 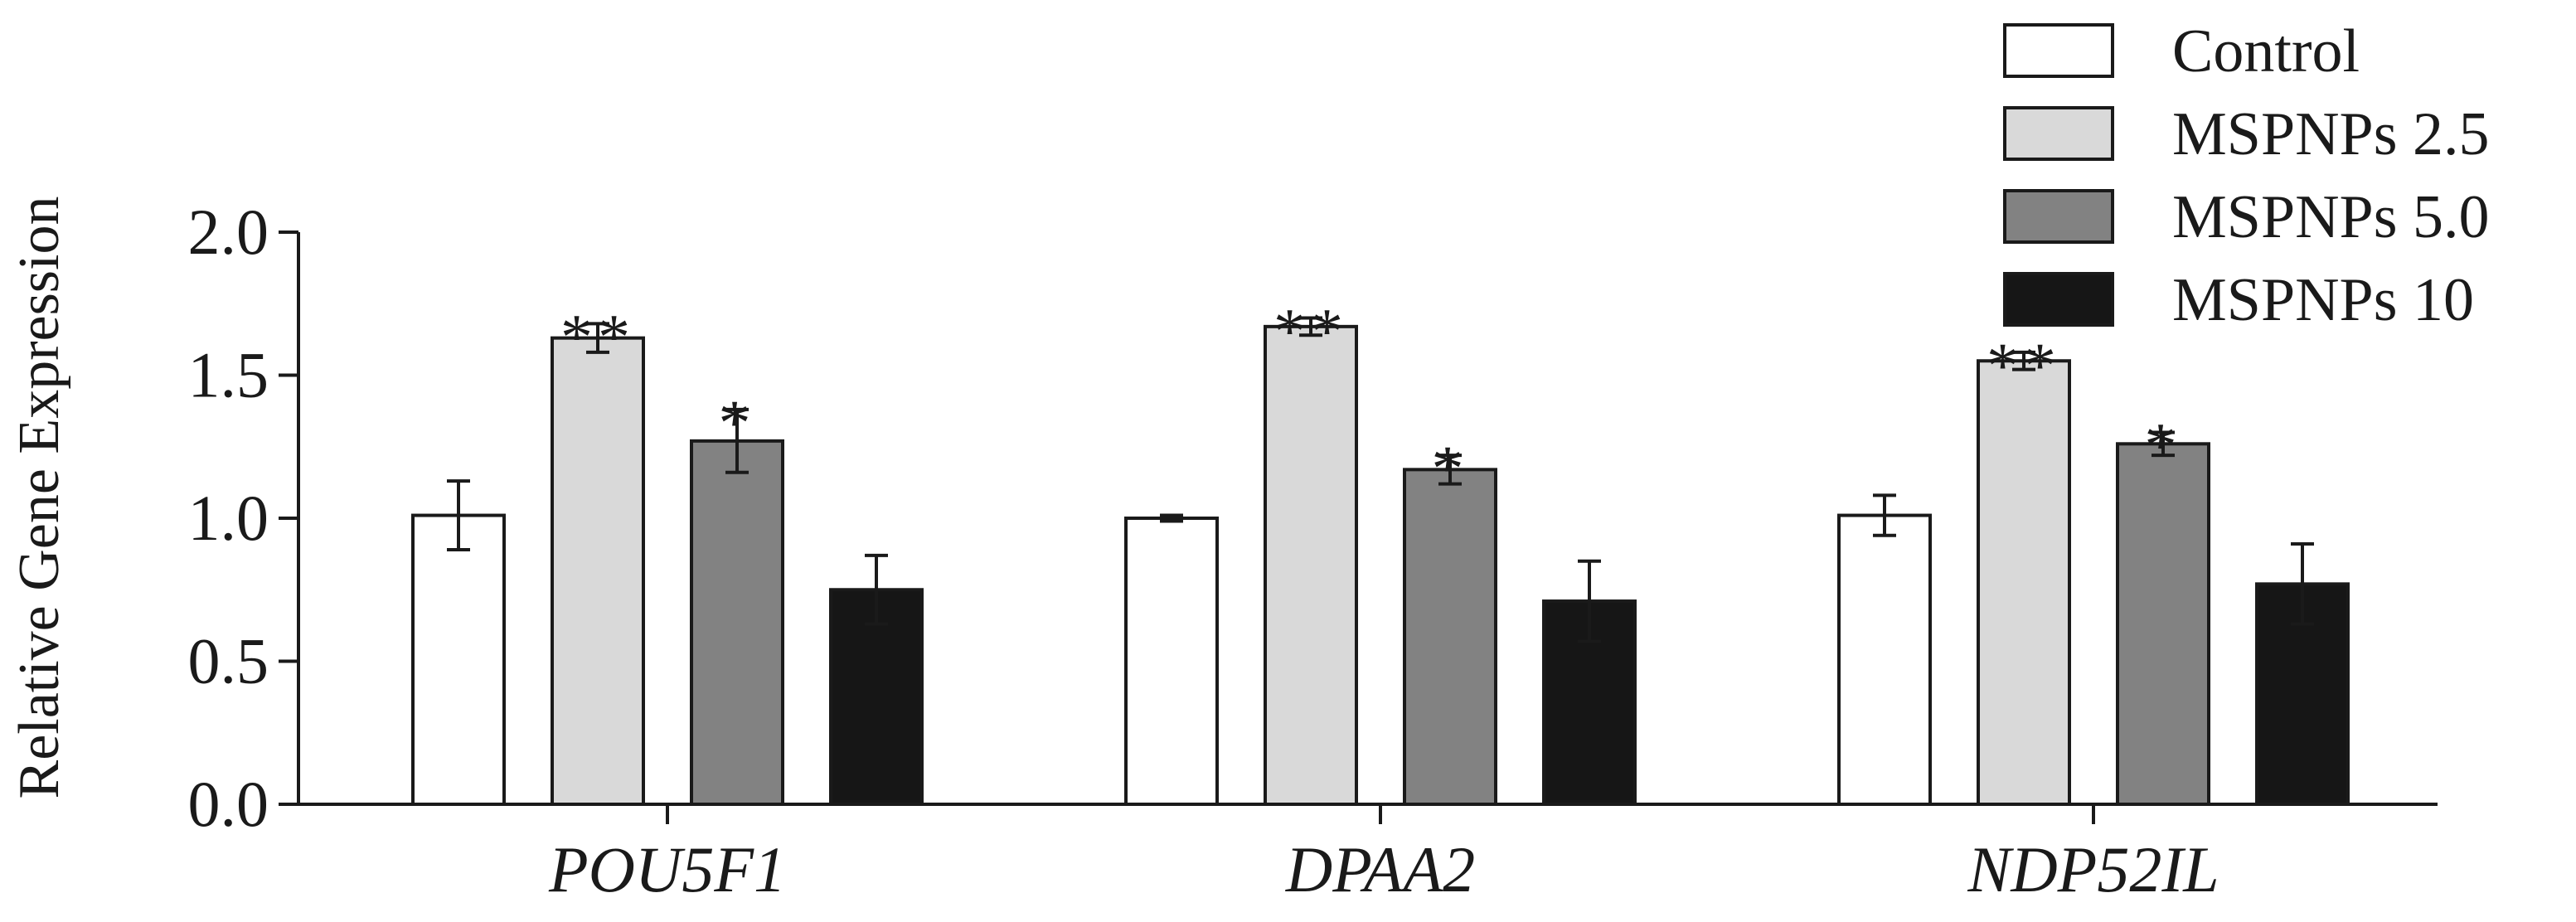 What do you see at coordinates (1380, 869) in the screenshot?
I see `x-category-label: DPAA2` at bounding box center [1380, 869].